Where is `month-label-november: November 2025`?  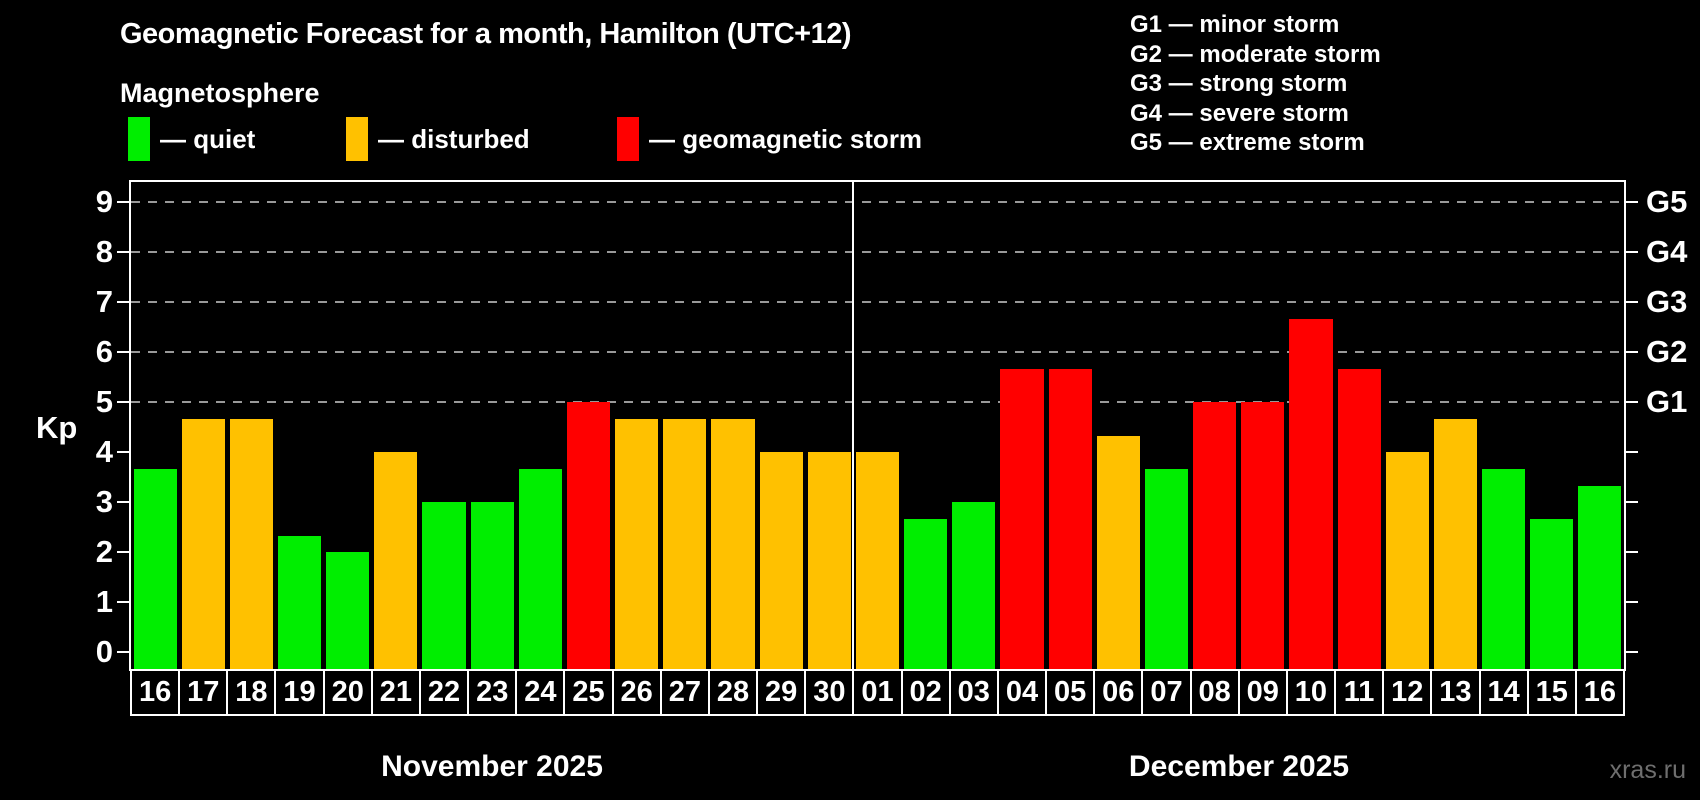
month-label-november: November 2025 is located at coordinates (492, 766).